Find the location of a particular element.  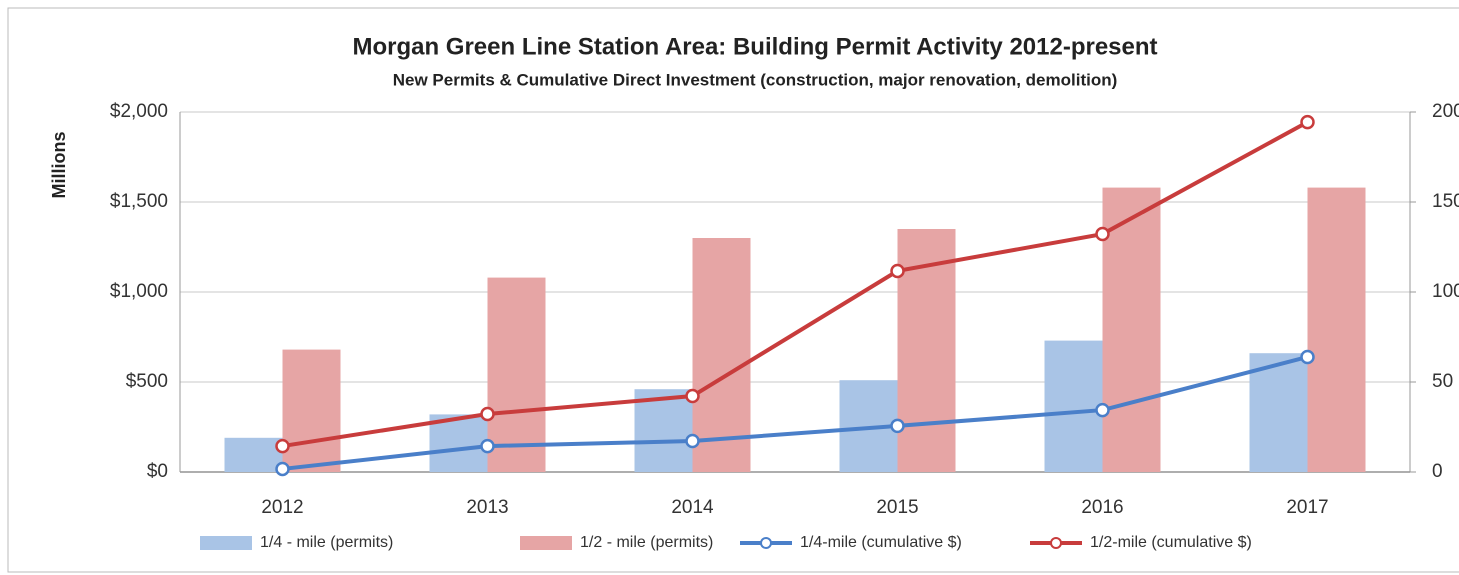

legend-label: 1/4-mile (cumulative $) is located at coordinates (881, 542).